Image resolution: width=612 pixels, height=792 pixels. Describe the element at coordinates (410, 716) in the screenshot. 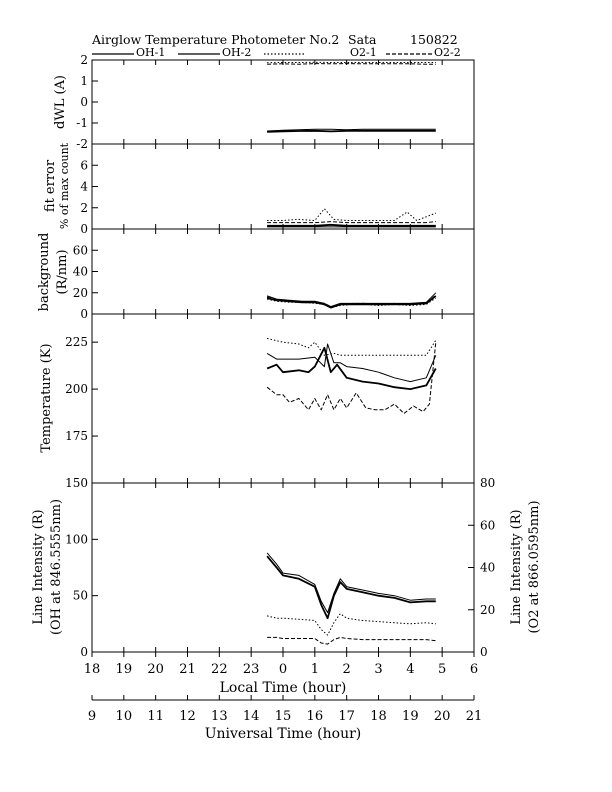

I see `universal-time-tick-label: 19` at that location.